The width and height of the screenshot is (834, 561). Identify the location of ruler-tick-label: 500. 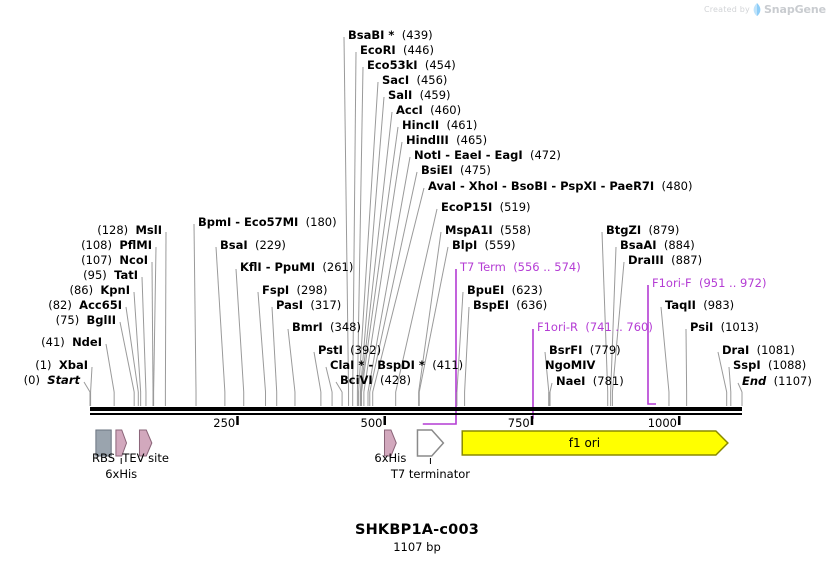
(371, 423).